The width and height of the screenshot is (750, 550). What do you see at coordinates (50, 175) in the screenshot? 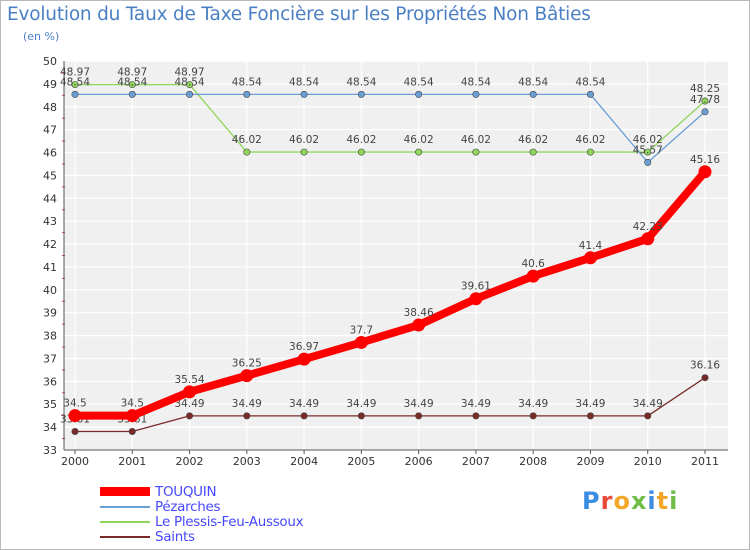
I see `y-tick-label: 45` at bounding box center [50, 175].